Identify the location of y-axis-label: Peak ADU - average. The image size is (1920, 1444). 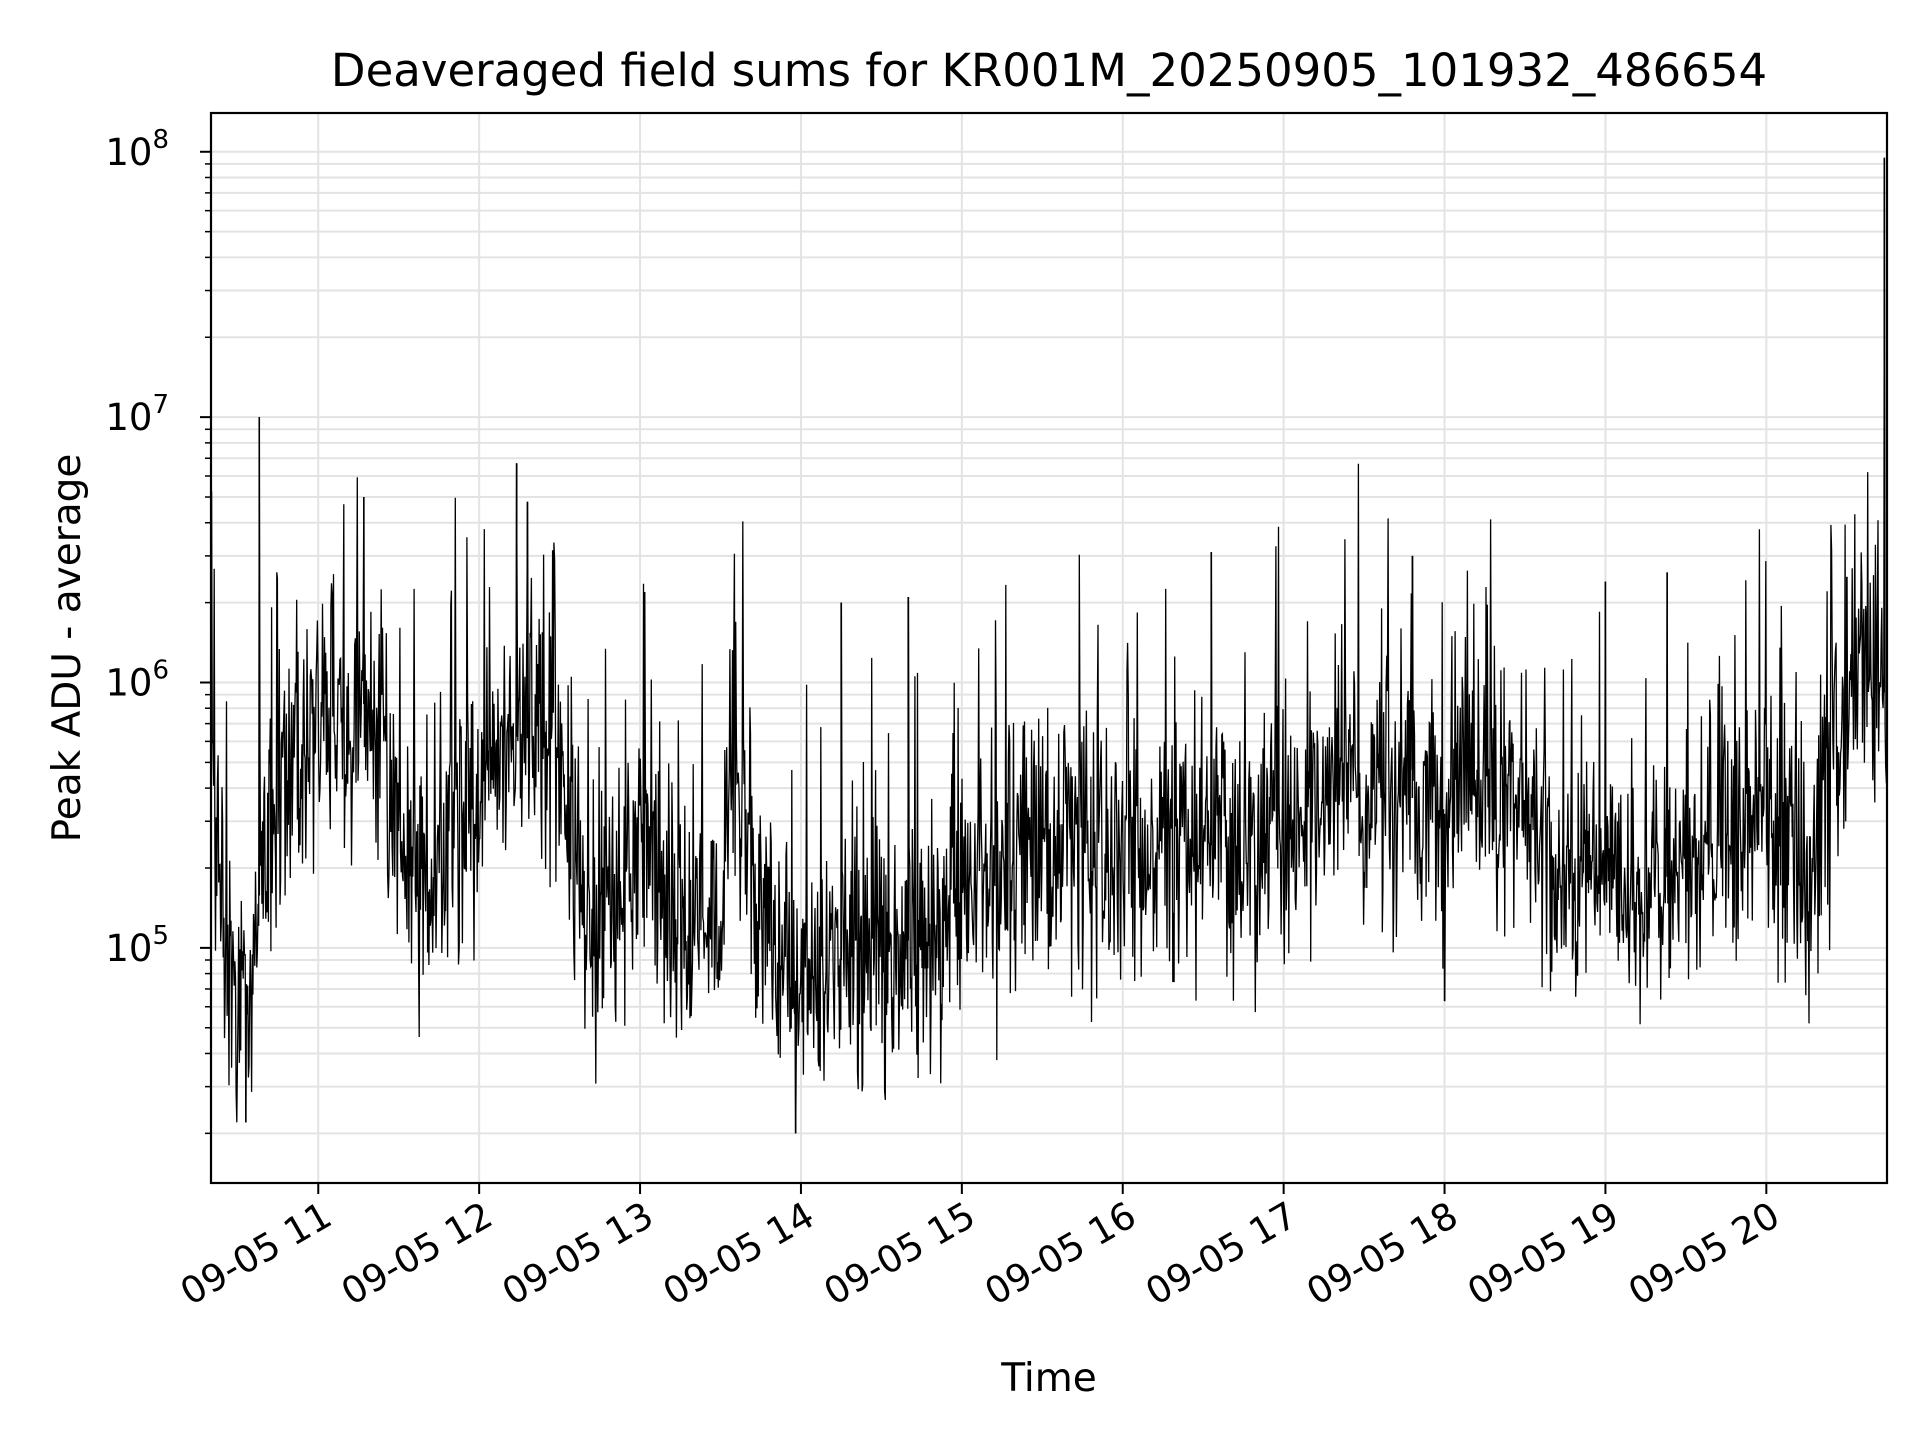
(67, 648).